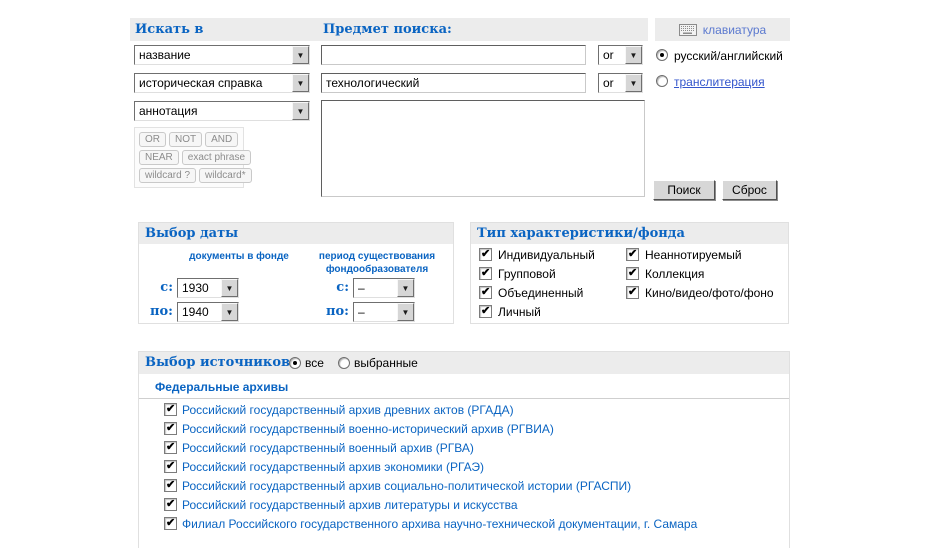 The image size is (935, 548). I want to click on divider, so click(464, 398).